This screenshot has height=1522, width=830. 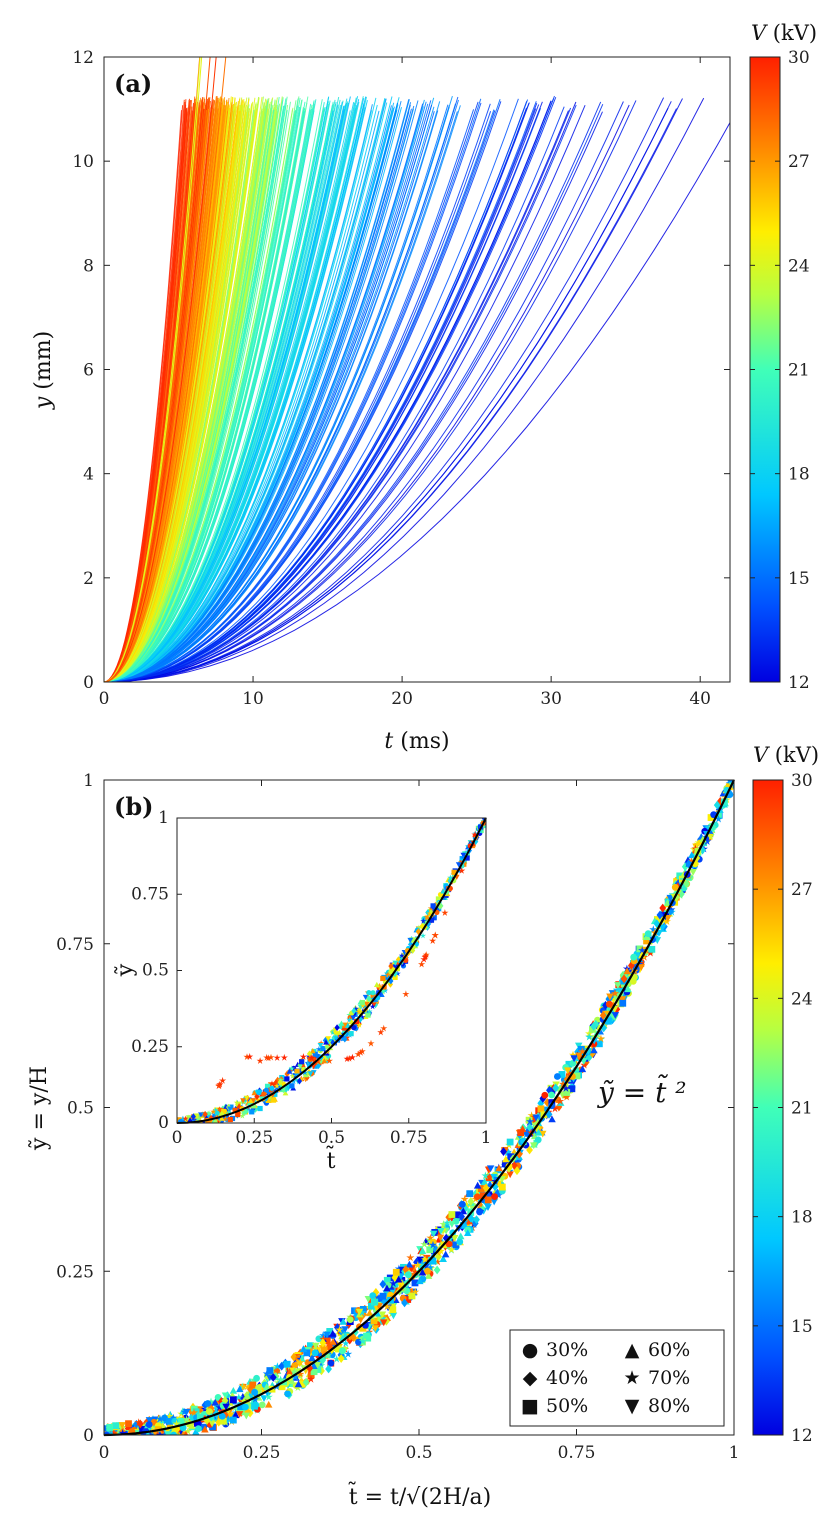 I want to click on panel-b-colorbar-ticks: 12 15 18 21 24 27 30, so click(x=783, y=1108).